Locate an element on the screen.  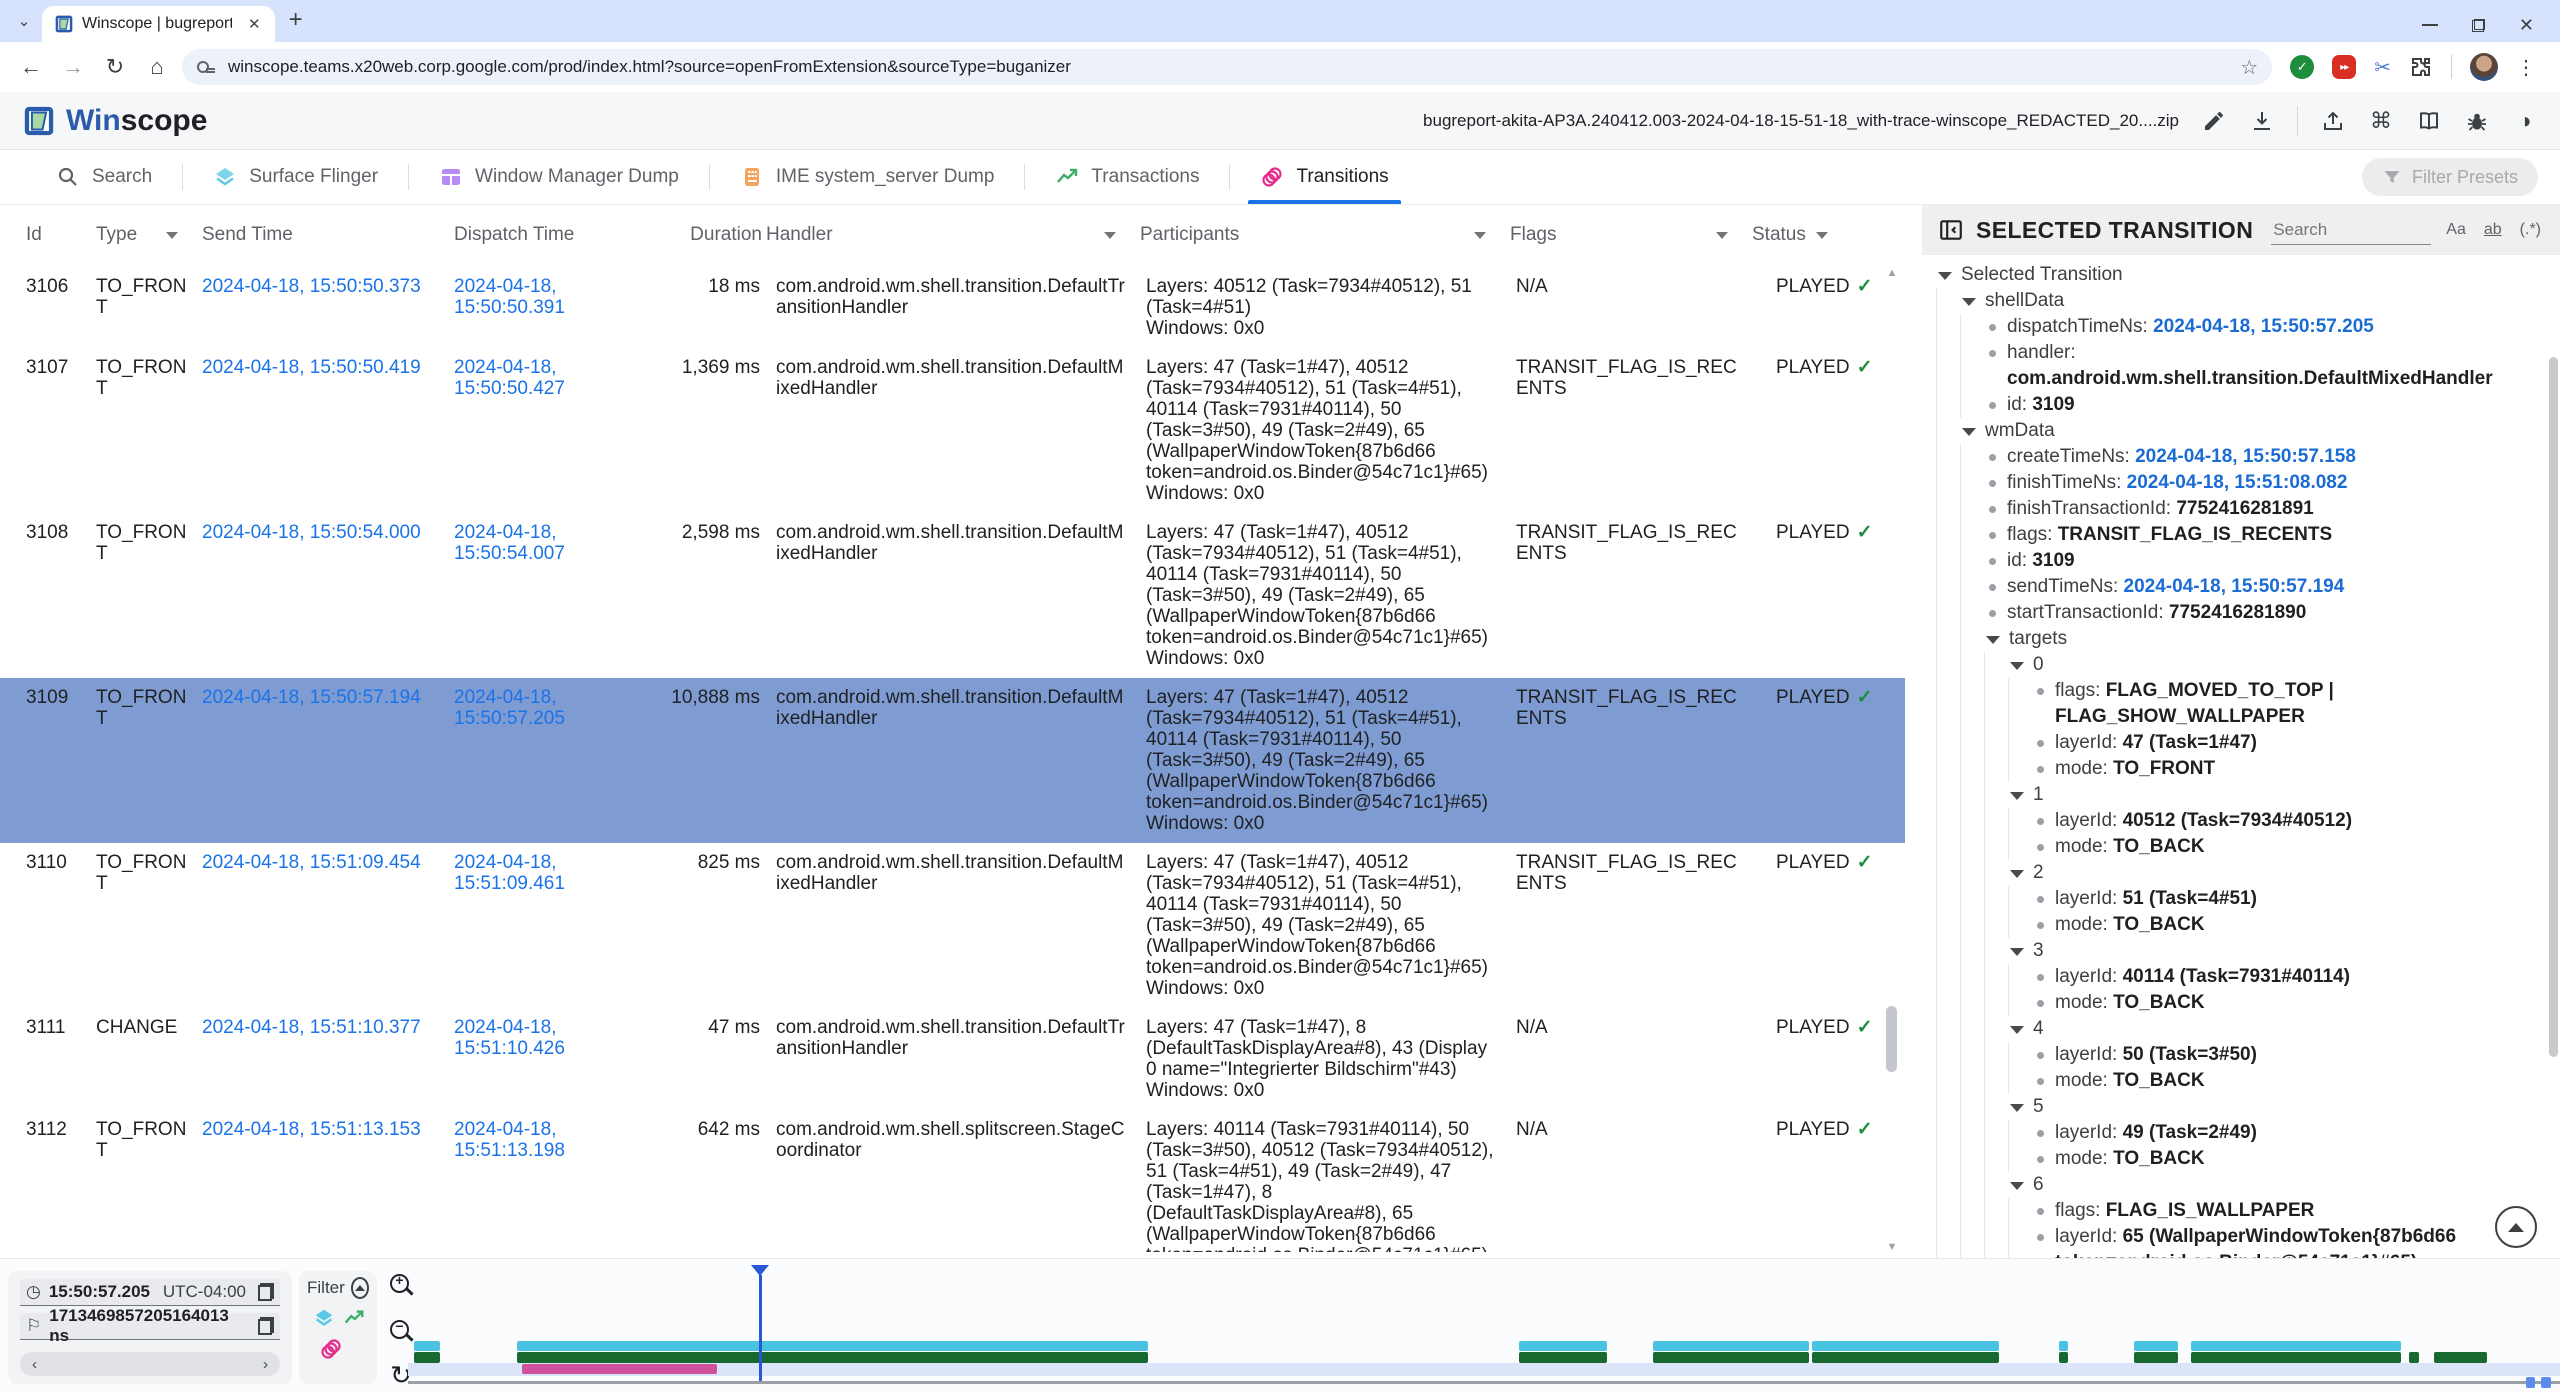
timeline-hscroll-track is located at coordinates (1484, 1382).